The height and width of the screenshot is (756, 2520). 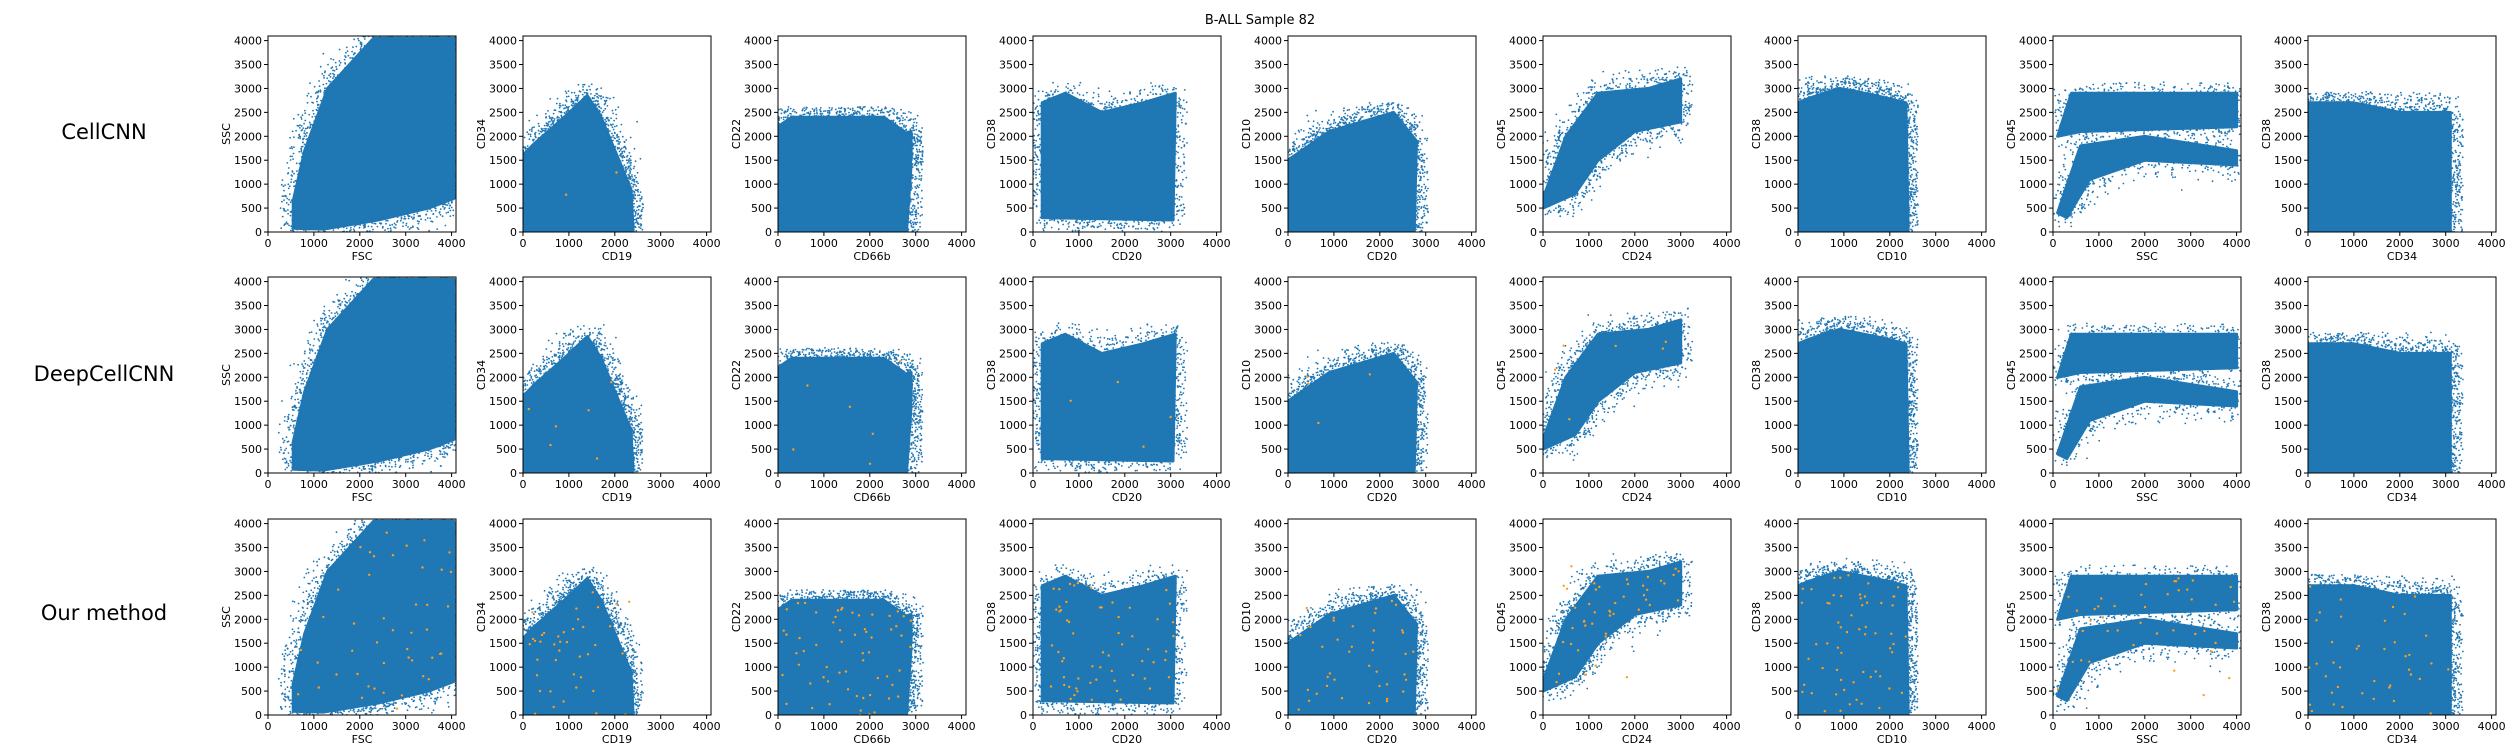 What do you see at coordinates (758, 88) in the screenshot?
I see `y-tick-label: 3000` at bounding box center [758, 88].